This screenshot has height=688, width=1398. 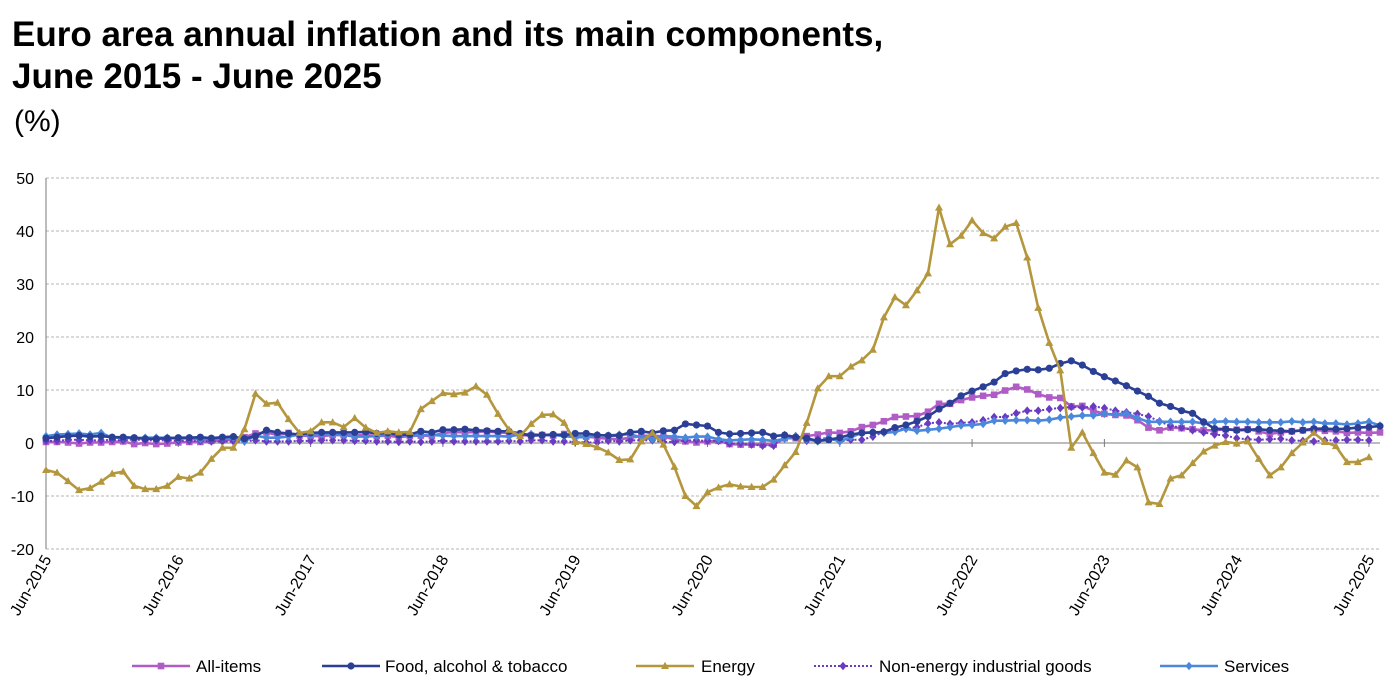 I want to click on legend-marker-food-alcohol-tobacco, so click(x=351, y=666).